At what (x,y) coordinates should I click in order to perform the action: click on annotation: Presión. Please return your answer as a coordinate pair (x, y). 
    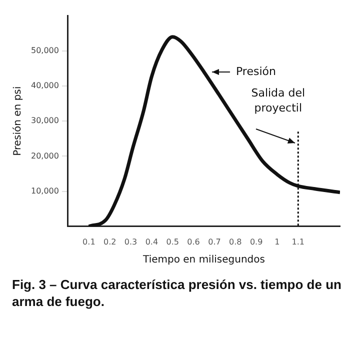
    Looking at the image, I should click on (256, 71).